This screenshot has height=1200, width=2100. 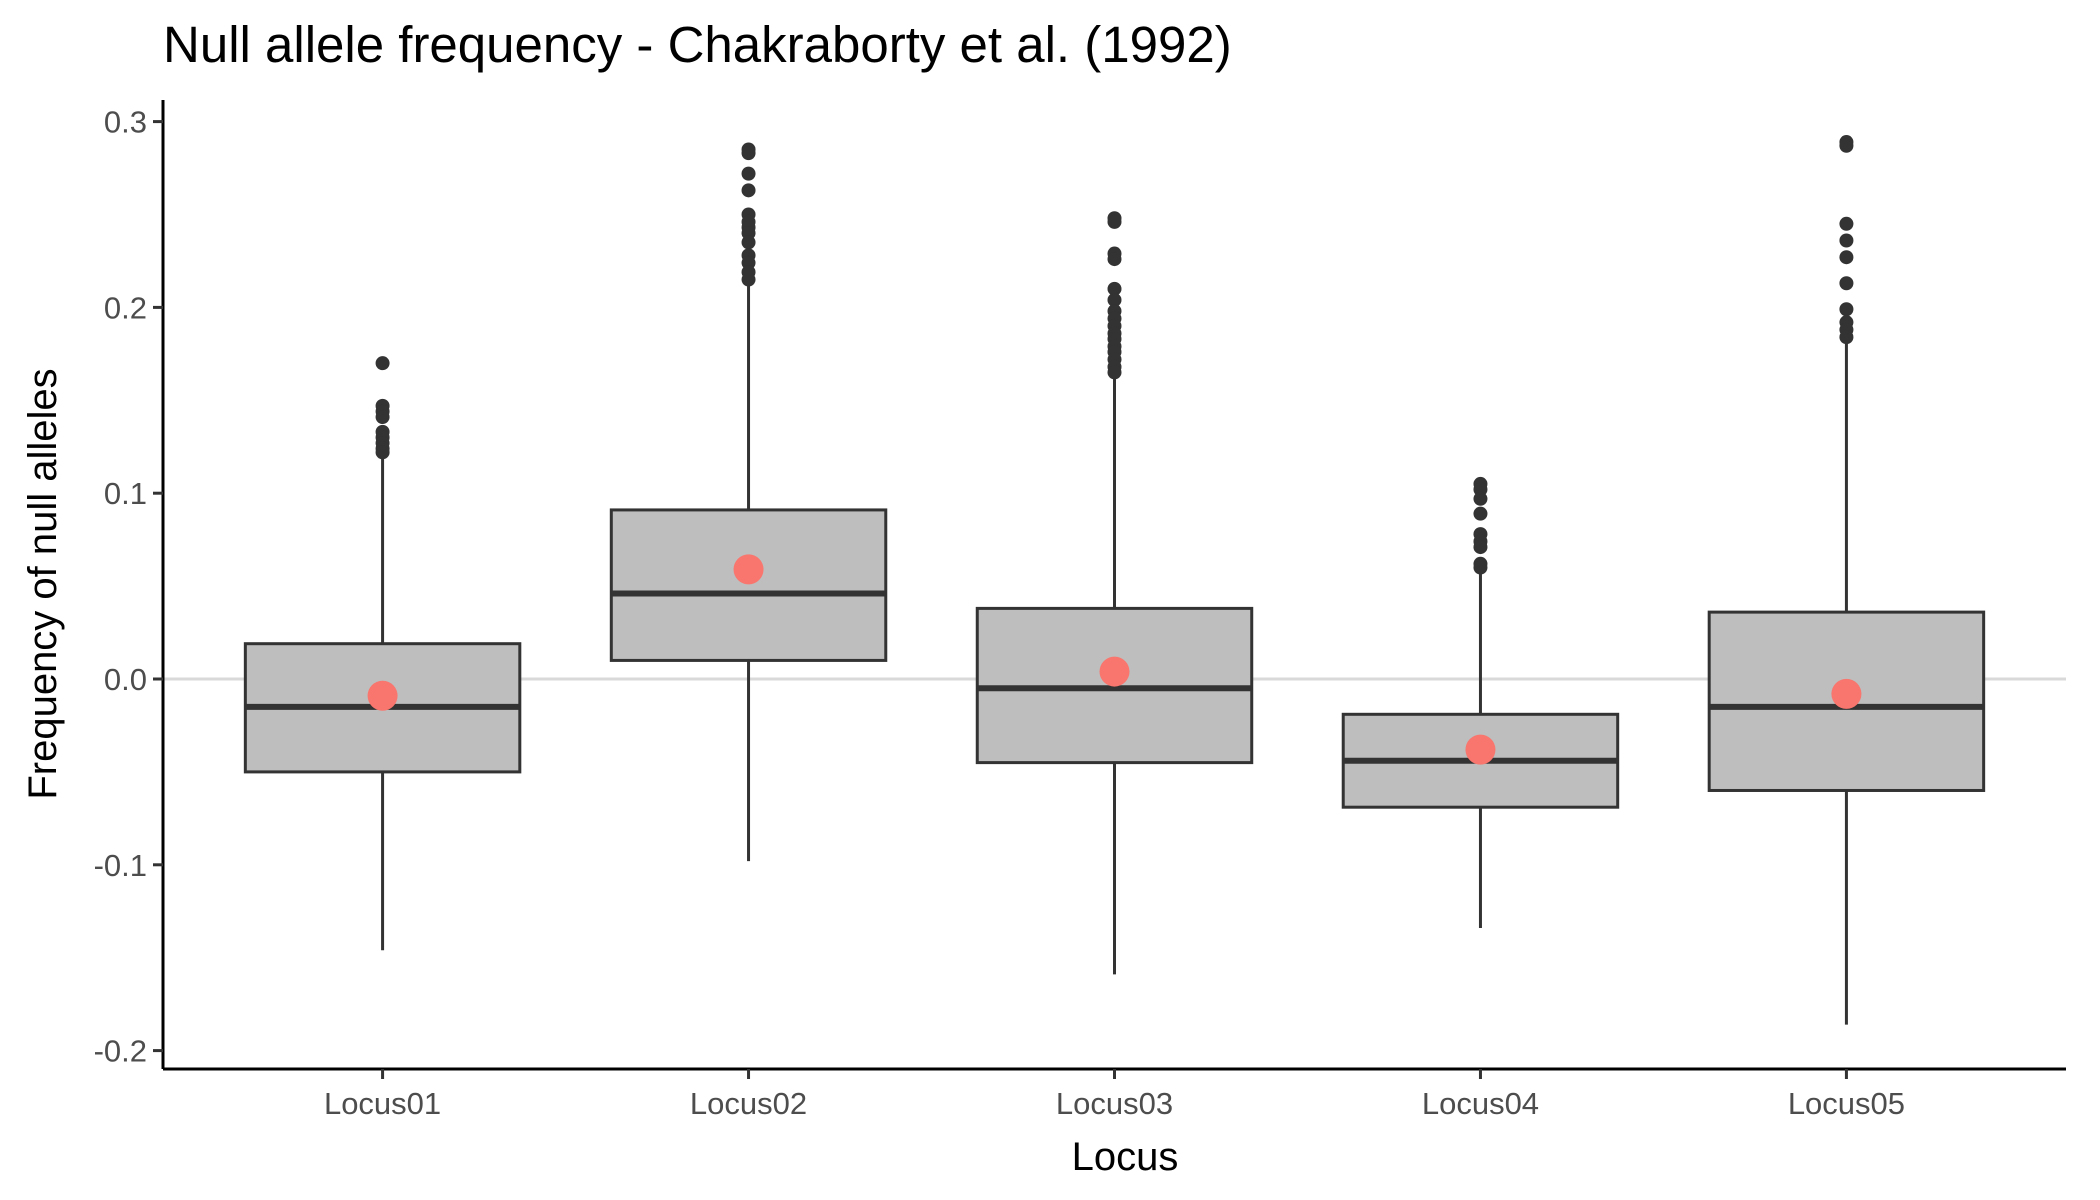 I want to click on interquartile-box, so click(x=748, y=585).